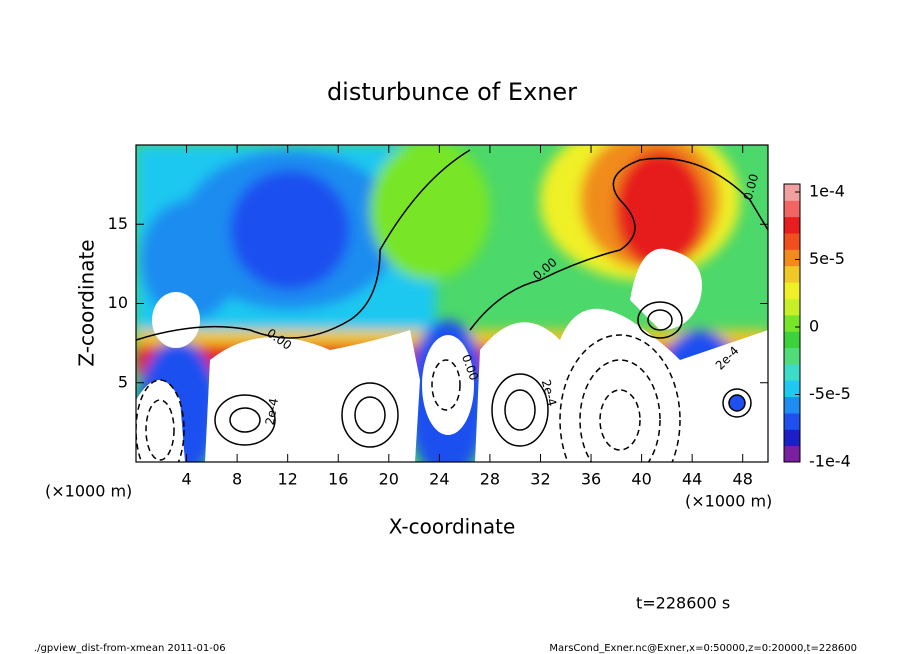 This screenshot has width=904, height=654. I want to click on colorbar-tick-label: -5e-5, so click(830, 393).